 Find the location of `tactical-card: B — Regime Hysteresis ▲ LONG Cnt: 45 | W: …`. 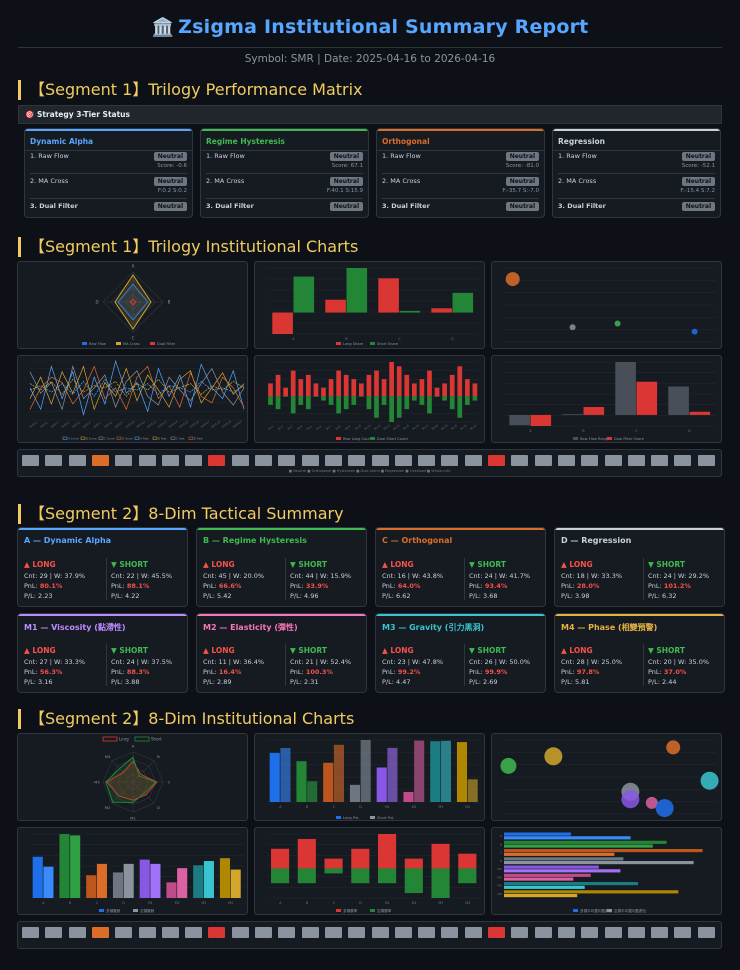

tactical-card: B — Regime Hysteresis ▲ LONG Cnt: 45 | W: … is located at coordinates (281, 567).